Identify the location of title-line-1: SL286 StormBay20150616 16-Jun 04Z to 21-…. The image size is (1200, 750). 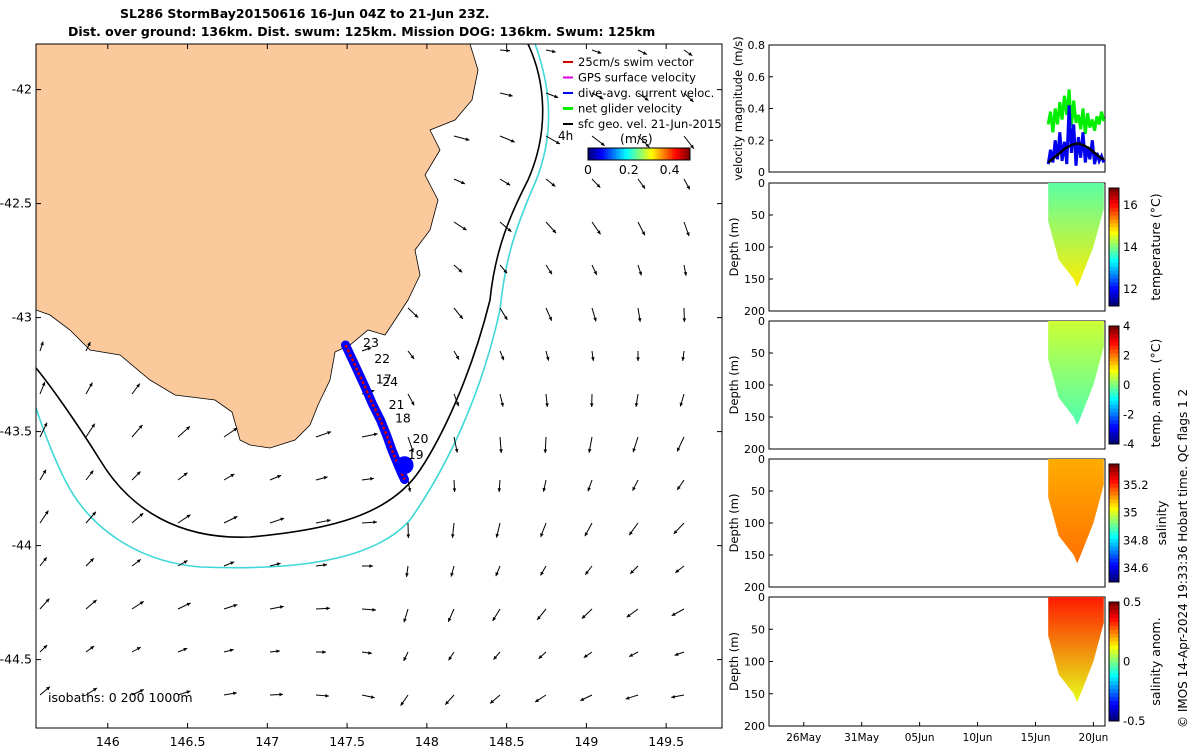
(305, 13).